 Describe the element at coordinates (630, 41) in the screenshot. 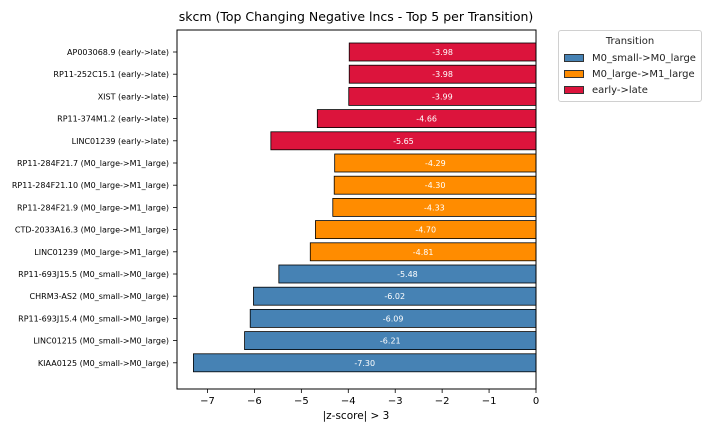

I see `legend-title: Transition` at that location.